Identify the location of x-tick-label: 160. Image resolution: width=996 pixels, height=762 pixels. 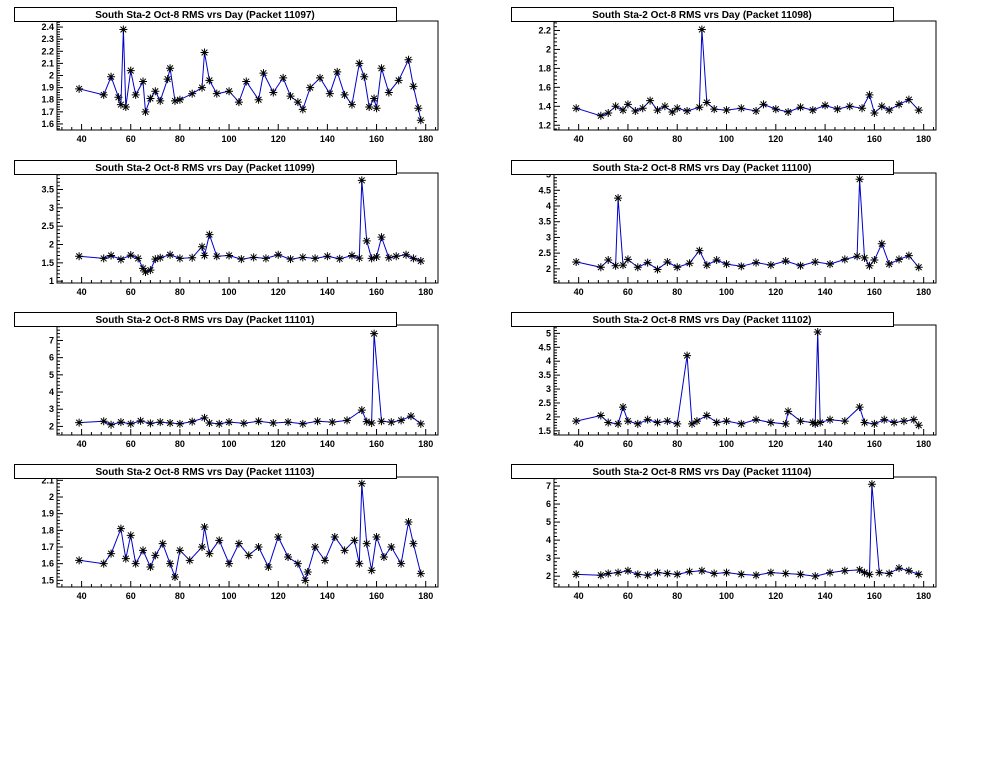
(874, 596).